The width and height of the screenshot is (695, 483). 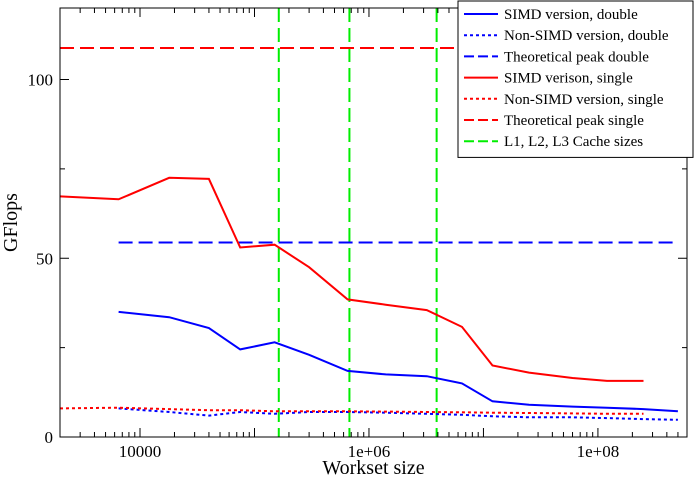 I want to click on x-tick-label: 1e+06, so click(x=369, y=451).